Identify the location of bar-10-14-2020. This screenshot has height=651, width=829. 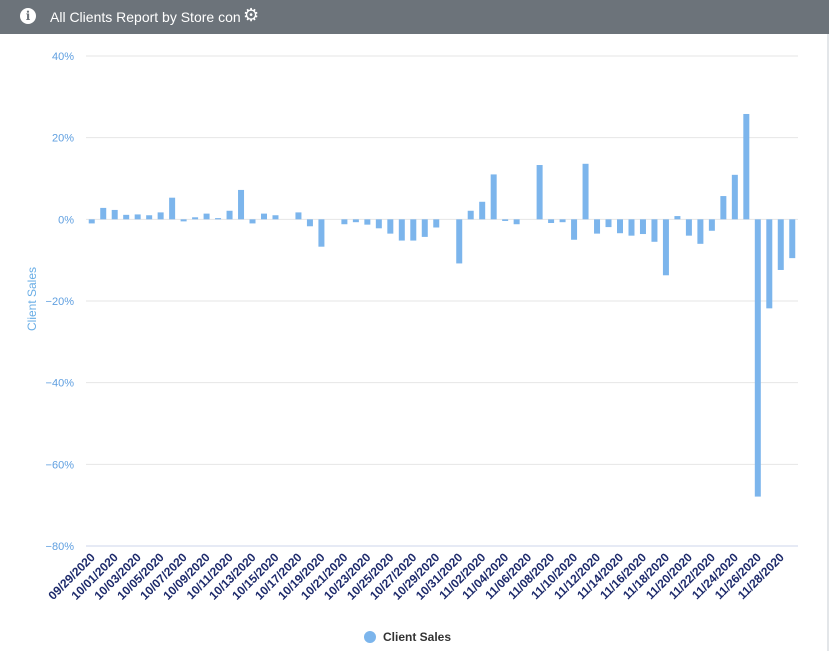
(264, 216).